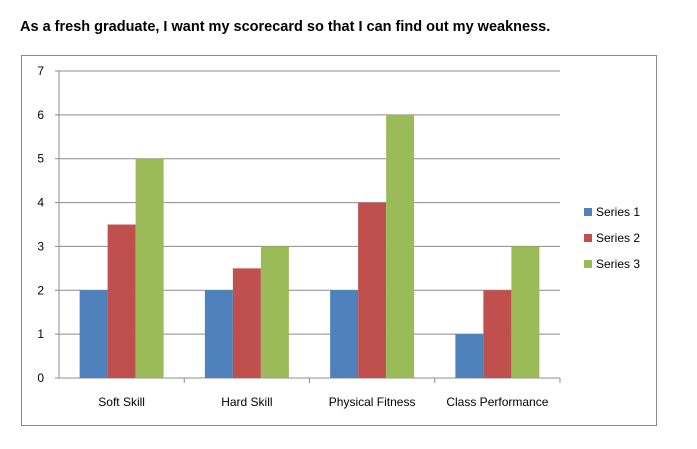 This screenshot has height=449, width=697. Describe the element at coordinates (121, 402) in the screenshot. I see `x-tick-label: Soft Skill` at that location.